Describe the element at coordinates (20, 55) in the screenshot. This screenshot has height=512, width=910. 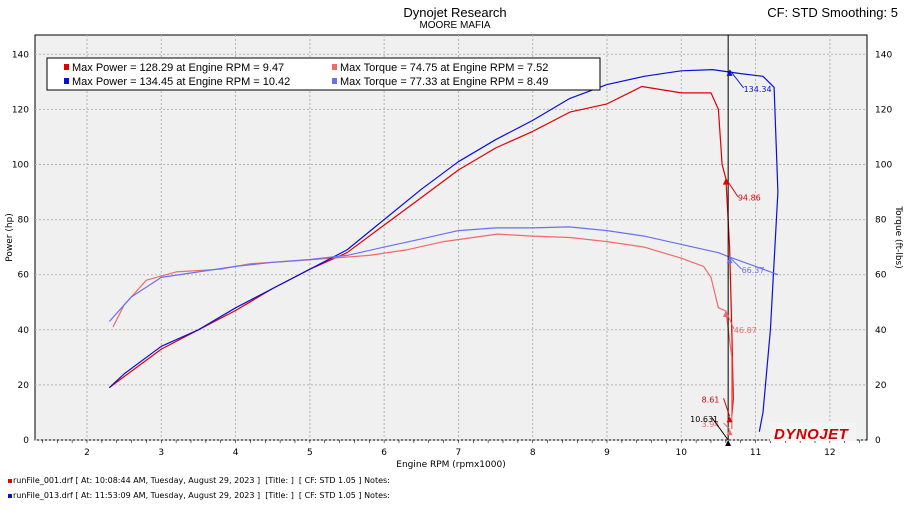
I see `y-tick-label-left: 140` at that location.